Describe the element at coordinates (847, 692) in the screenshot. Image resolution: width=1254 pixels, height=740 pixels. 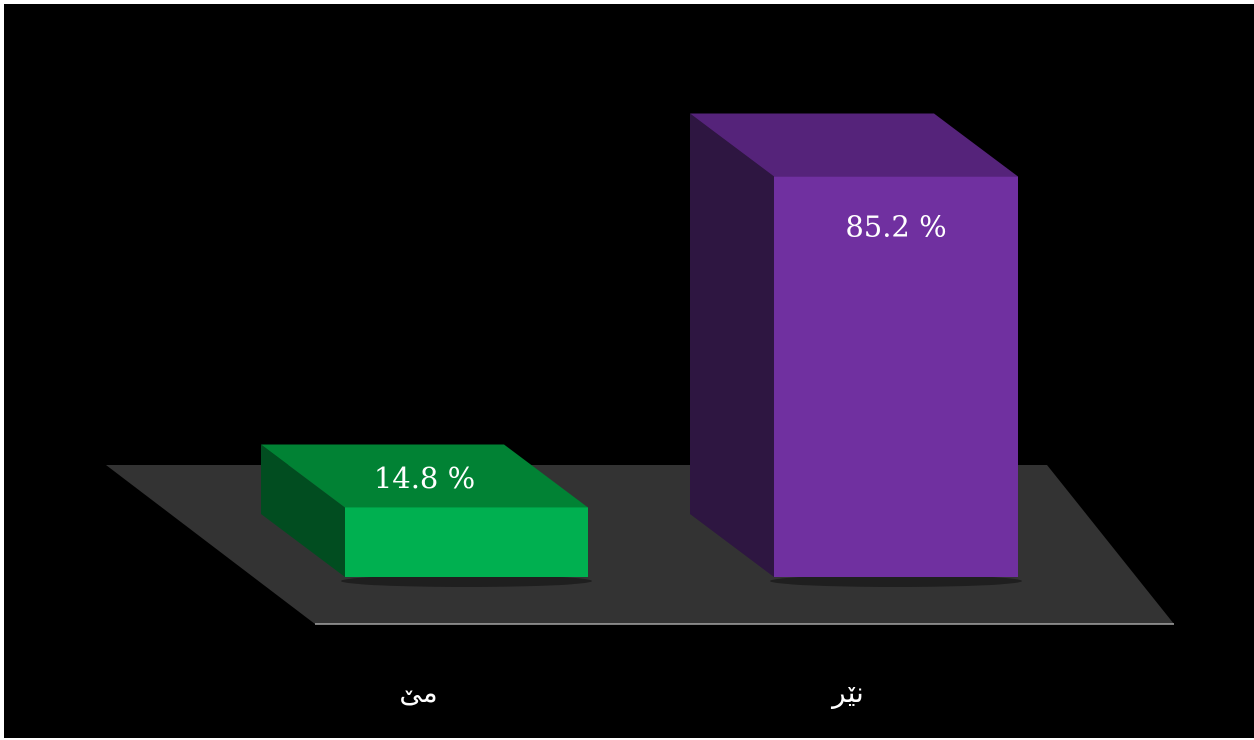
I see `category-label: نێر` at that location.